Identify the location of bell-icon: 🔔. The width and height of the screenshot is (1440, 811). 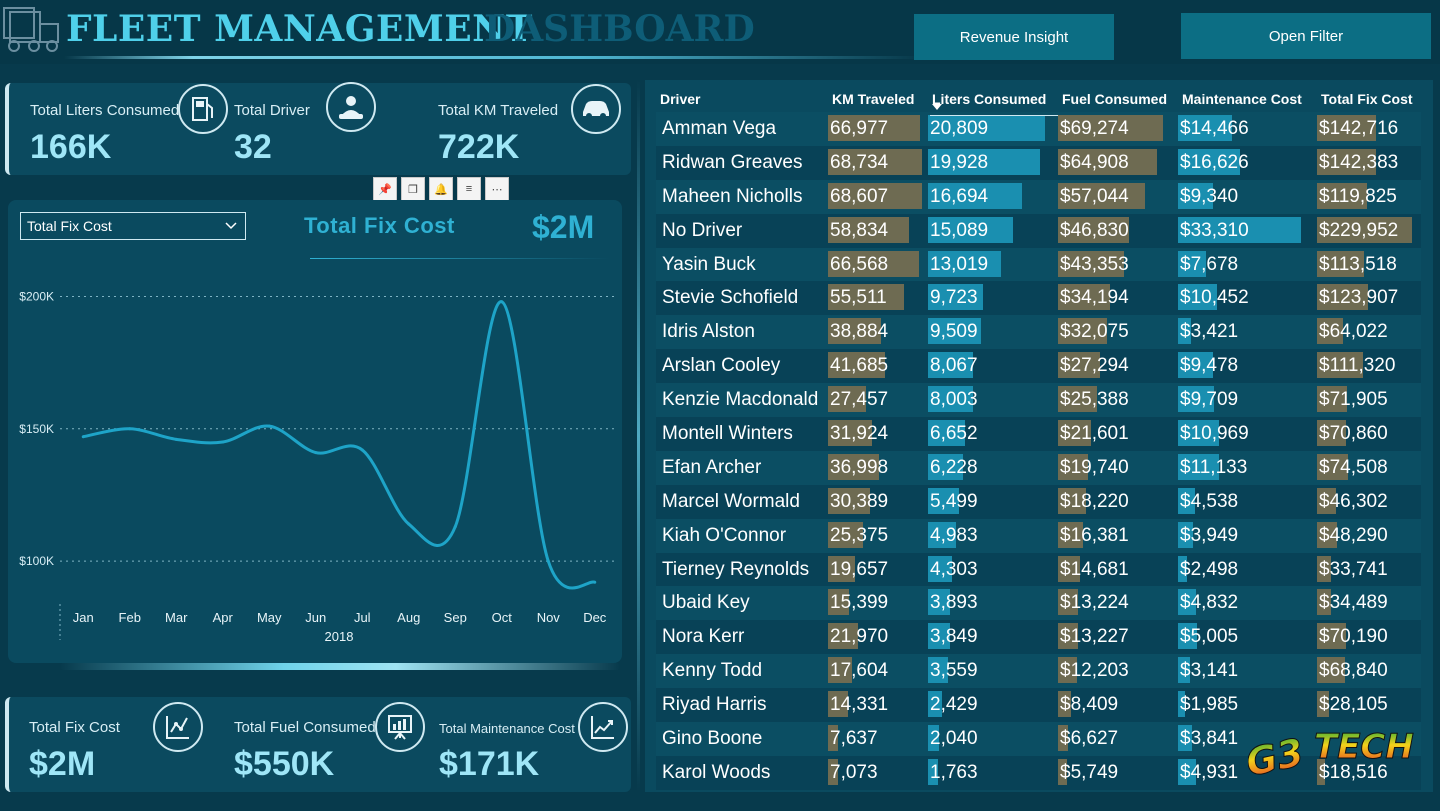
(441, 189).